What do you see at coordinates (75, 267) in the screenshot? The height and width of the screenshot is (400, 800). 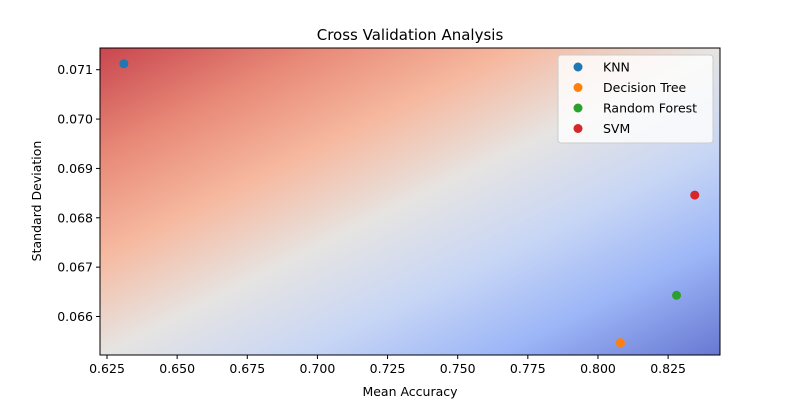 I see `y-tick-label: 0.067` at bounding box center [75, 267].